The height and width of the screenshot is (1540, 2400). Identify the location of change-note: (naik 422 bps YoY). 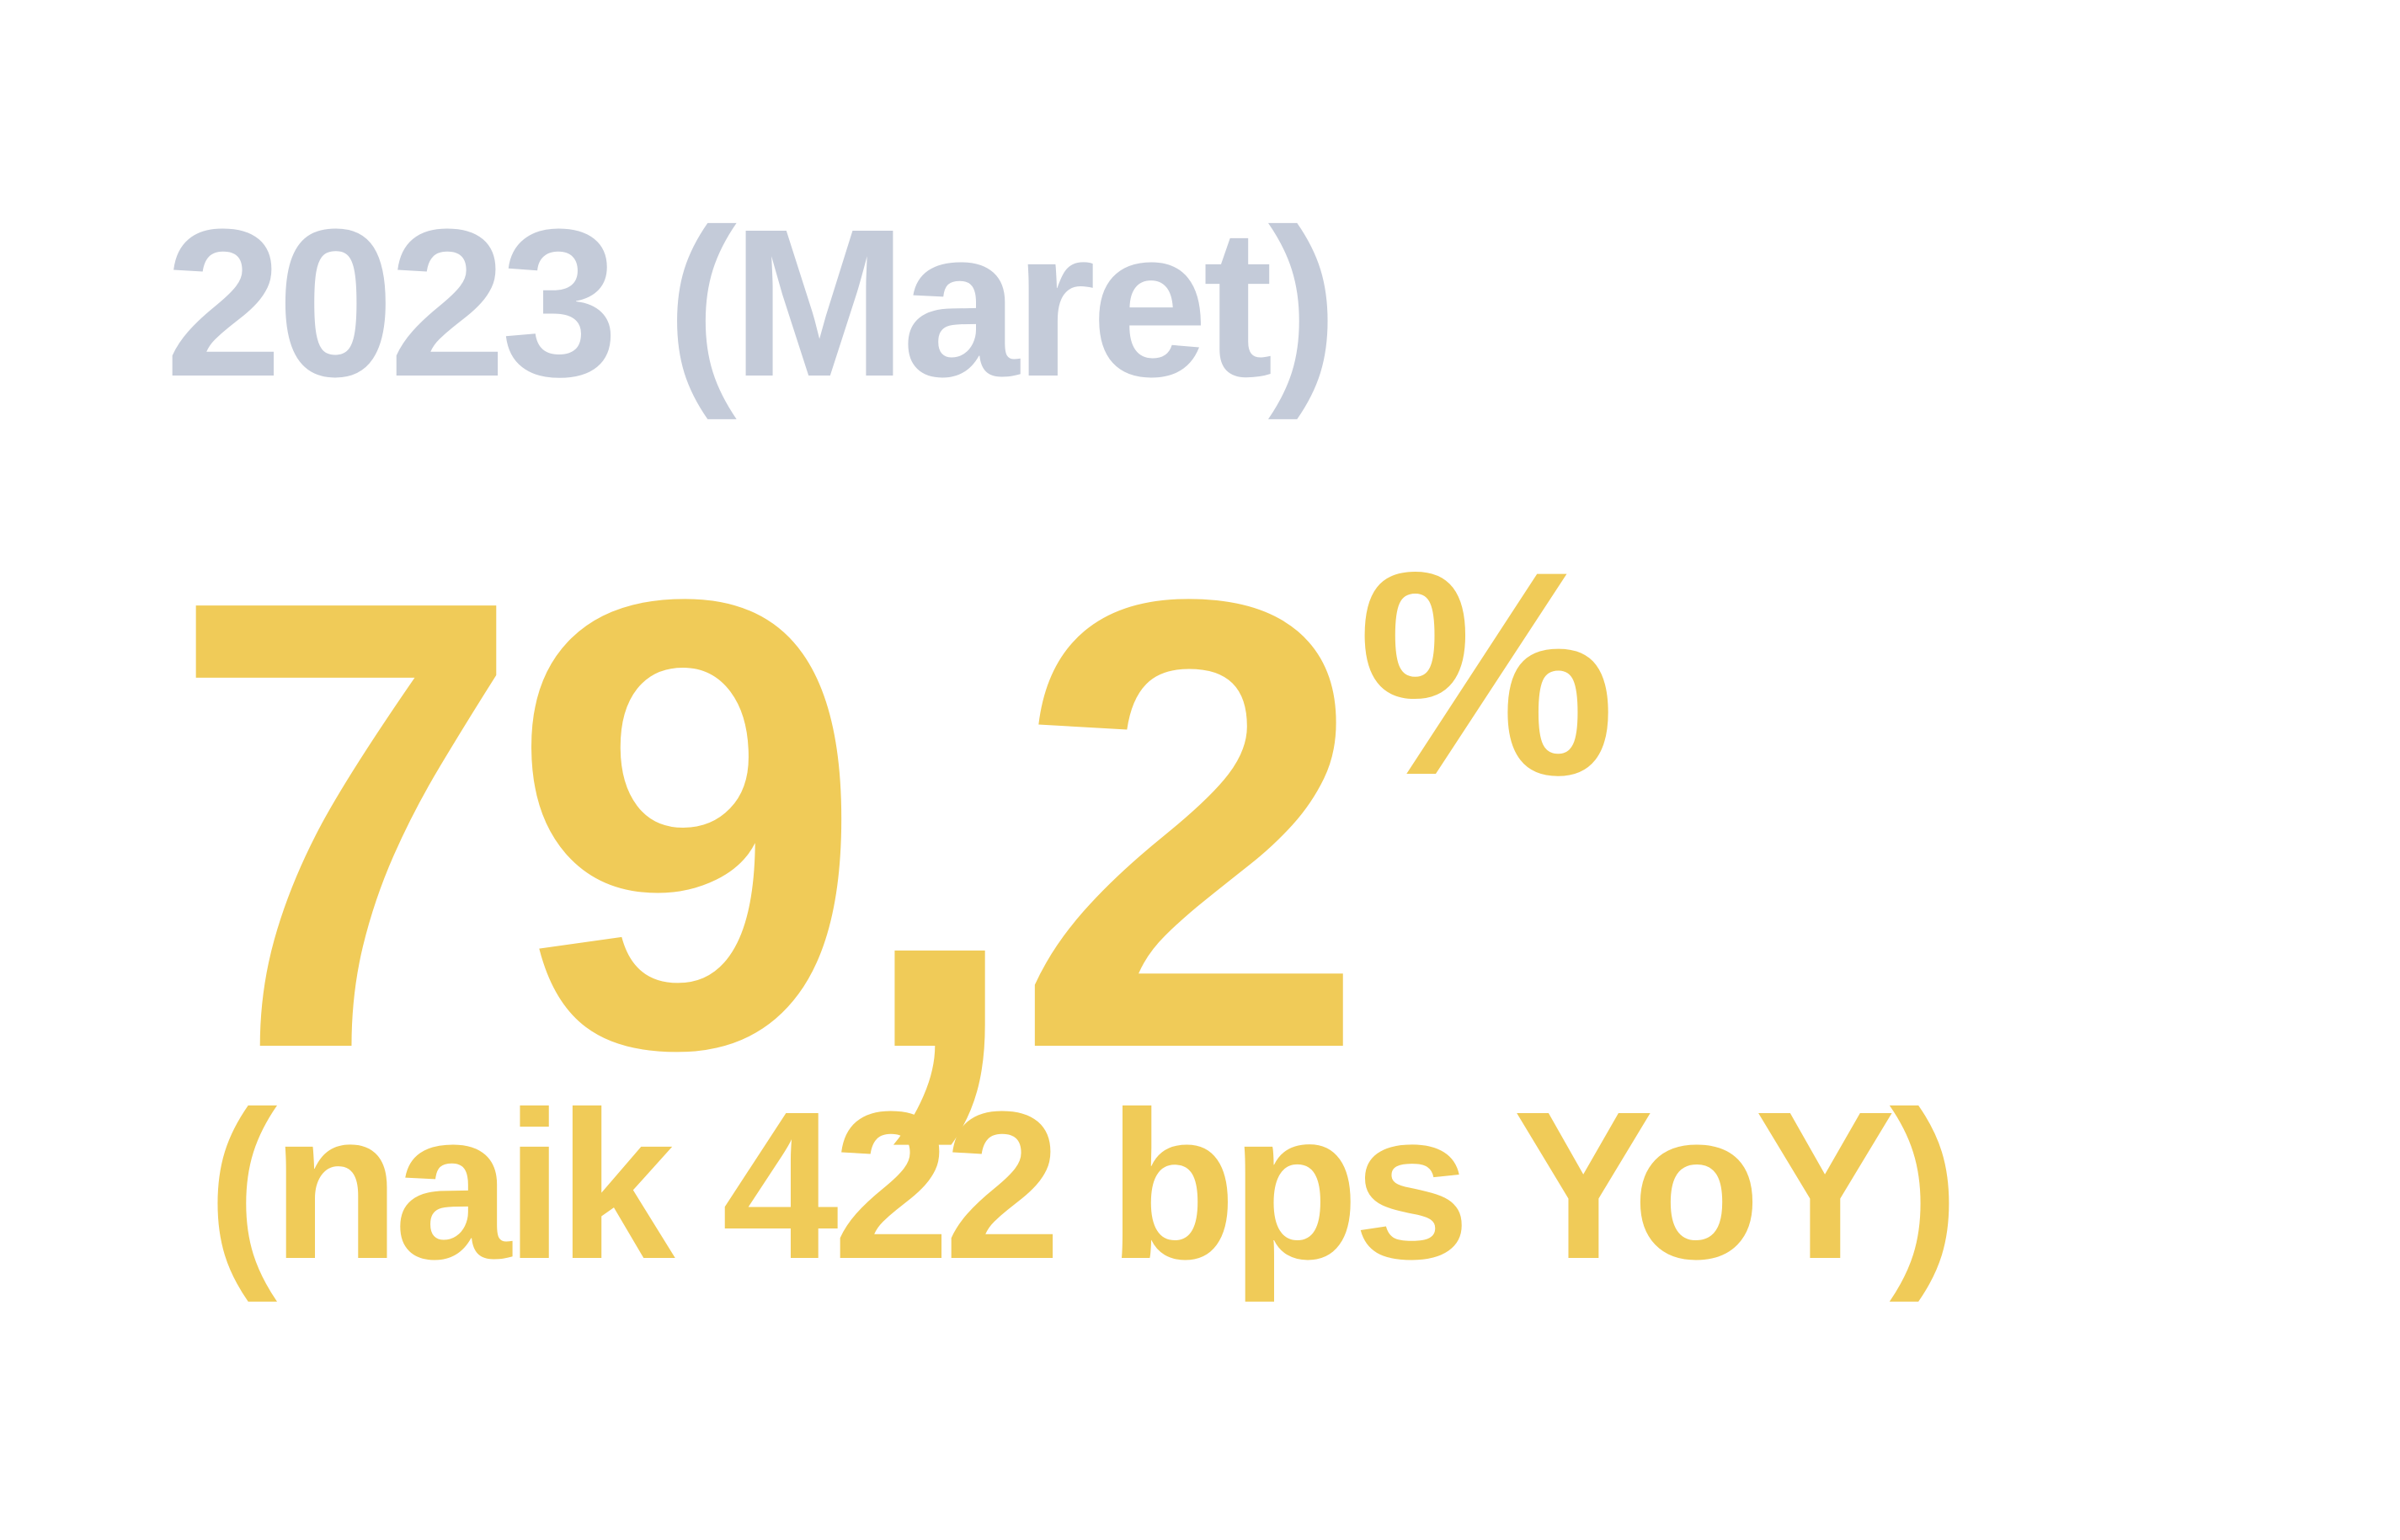
(1083, 1185).